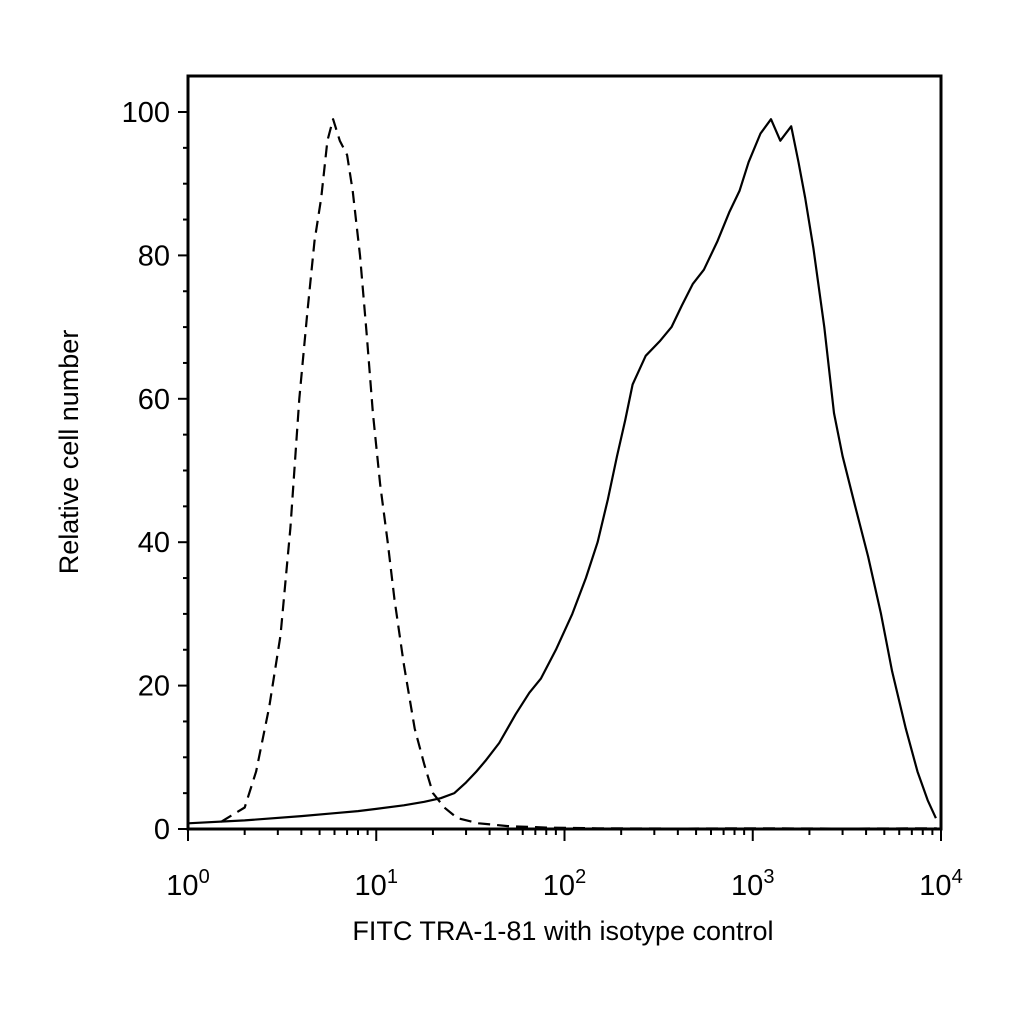 The height and width of the screenshot is (1024, 1024). What do you see at coordinates (154, 400) in the screenshot?
I see `y-tick-label: 60` at bounding box center [154, 400].